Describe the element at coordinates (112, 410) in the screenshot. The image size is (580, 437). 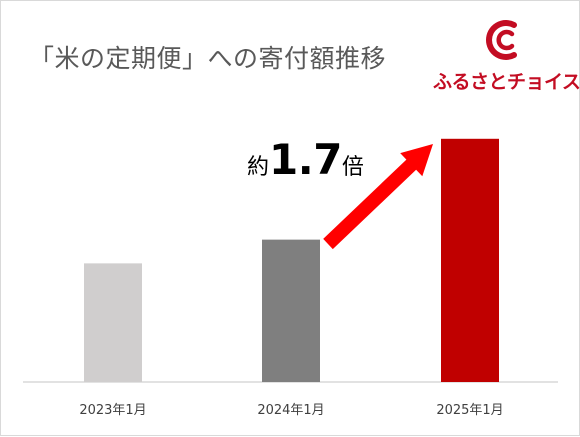
I see `x-tick-label: 2023年1月` at that location.